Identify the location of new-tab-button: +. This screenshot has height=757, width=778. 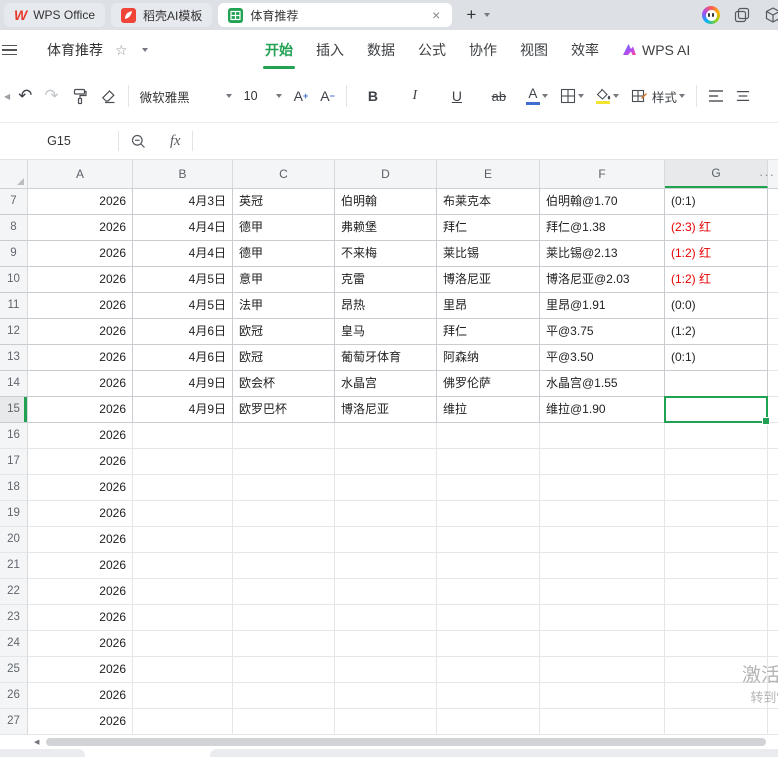
(471, 14).